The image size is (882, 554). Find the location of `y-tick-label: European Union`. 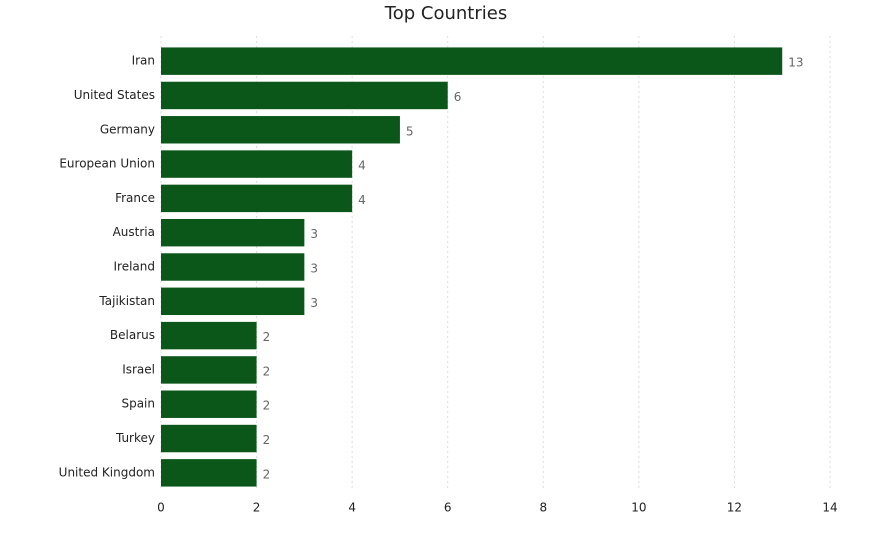

y-tick-label: European Union is located at coordinates (107, 164).